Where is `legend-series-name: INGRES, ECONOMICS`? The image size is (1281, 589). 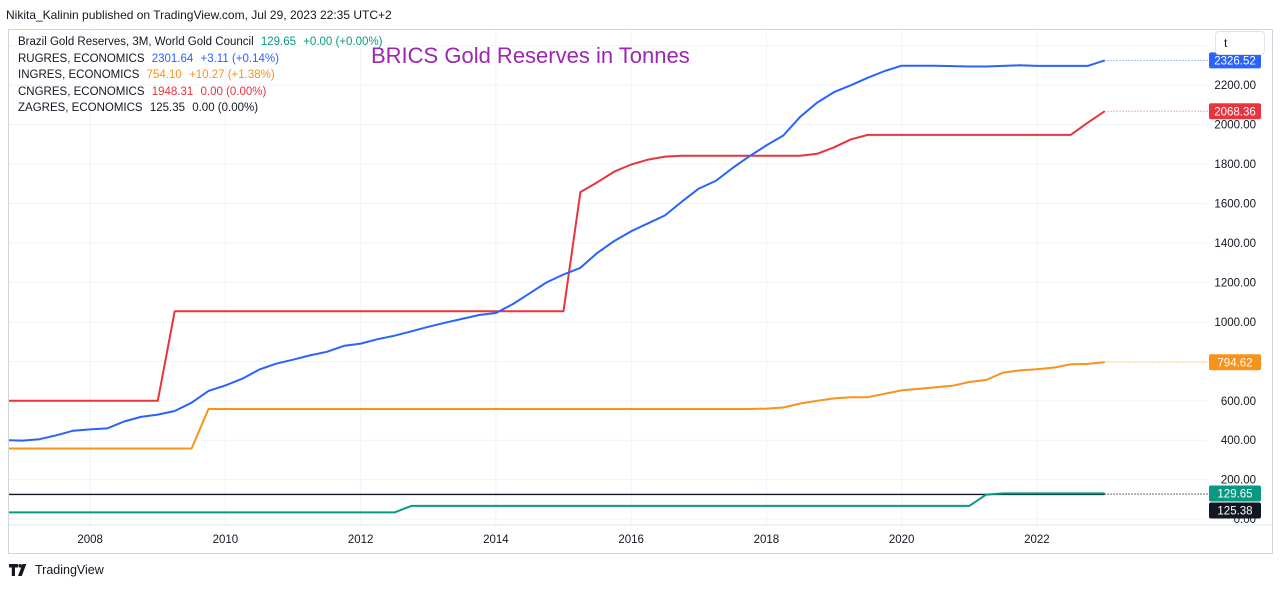 legend-series-name: INGRES, ECONOMICS is located at coordinates (79, 75).